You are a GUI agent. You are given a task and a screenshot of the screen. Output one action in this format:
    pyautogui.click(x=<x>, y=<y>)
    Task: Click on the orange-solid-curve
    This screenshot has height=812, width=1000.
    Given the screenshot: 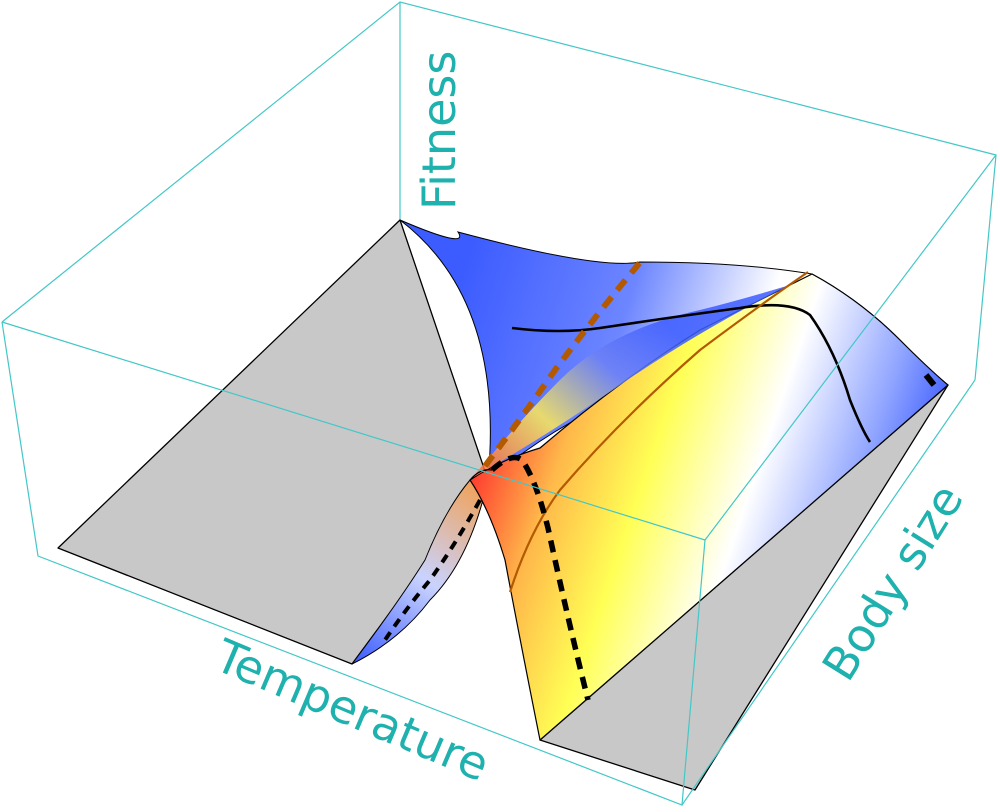 What is the action you would take?
    pyautogui.click(x=658, y=432)
    